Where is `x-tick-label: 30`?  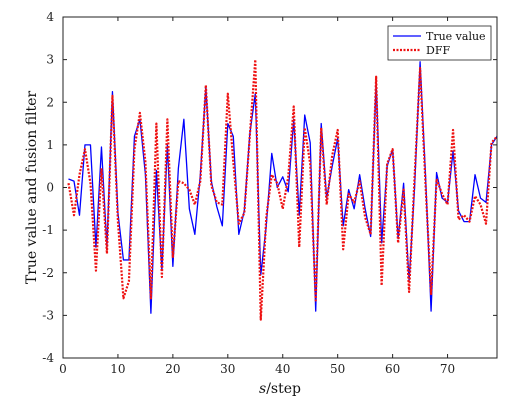 x-tick-label: 30 is located at coordinates (227, 369).